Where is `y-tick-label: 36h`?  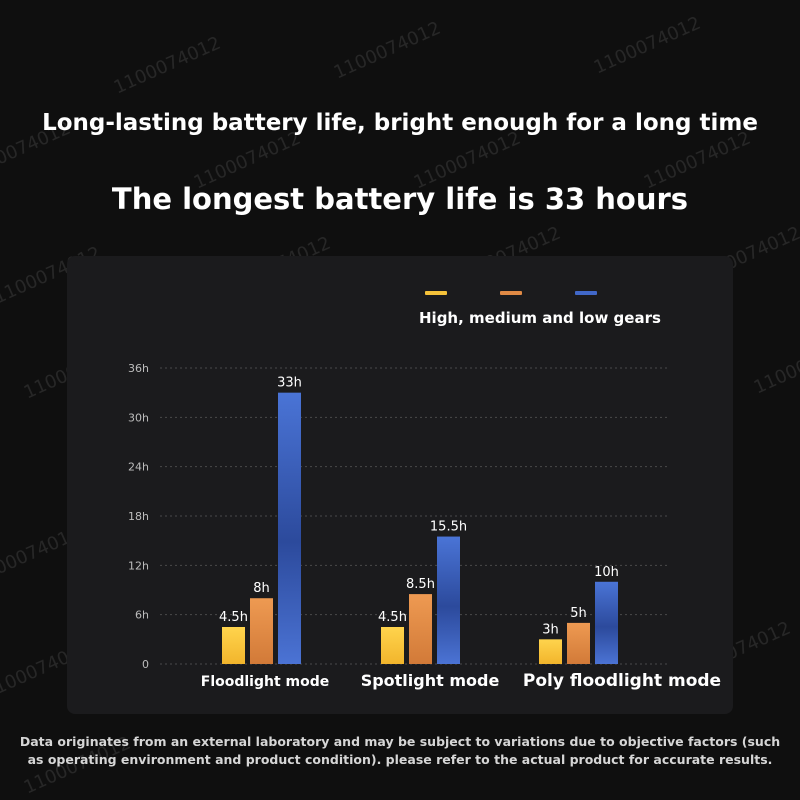
y-tick-label: 36h is located at coordinates (138, 368).